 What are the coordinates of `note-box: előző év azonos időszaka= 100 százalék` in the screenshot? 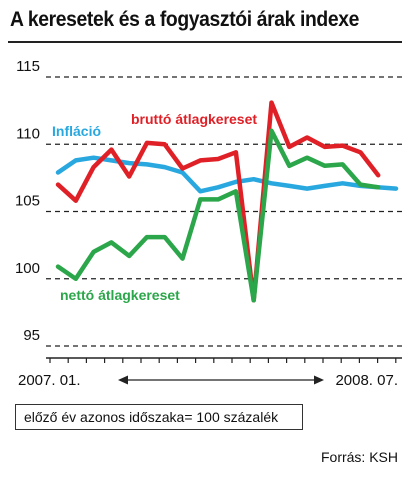 It's located at (159, 417).